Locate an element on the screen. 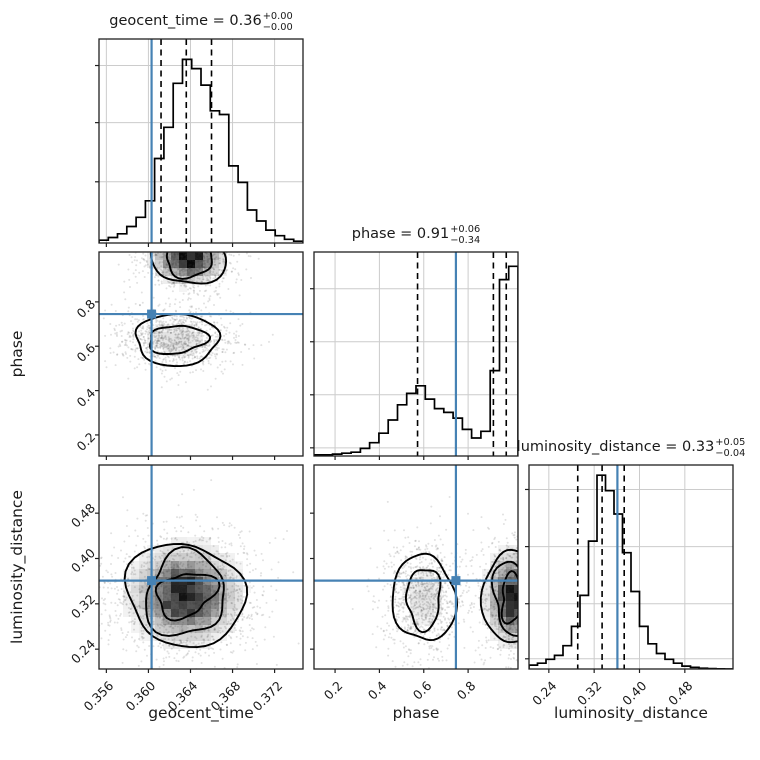  title-uncertainty: +0.05 −0.04 is located at coordinates (730, 448).